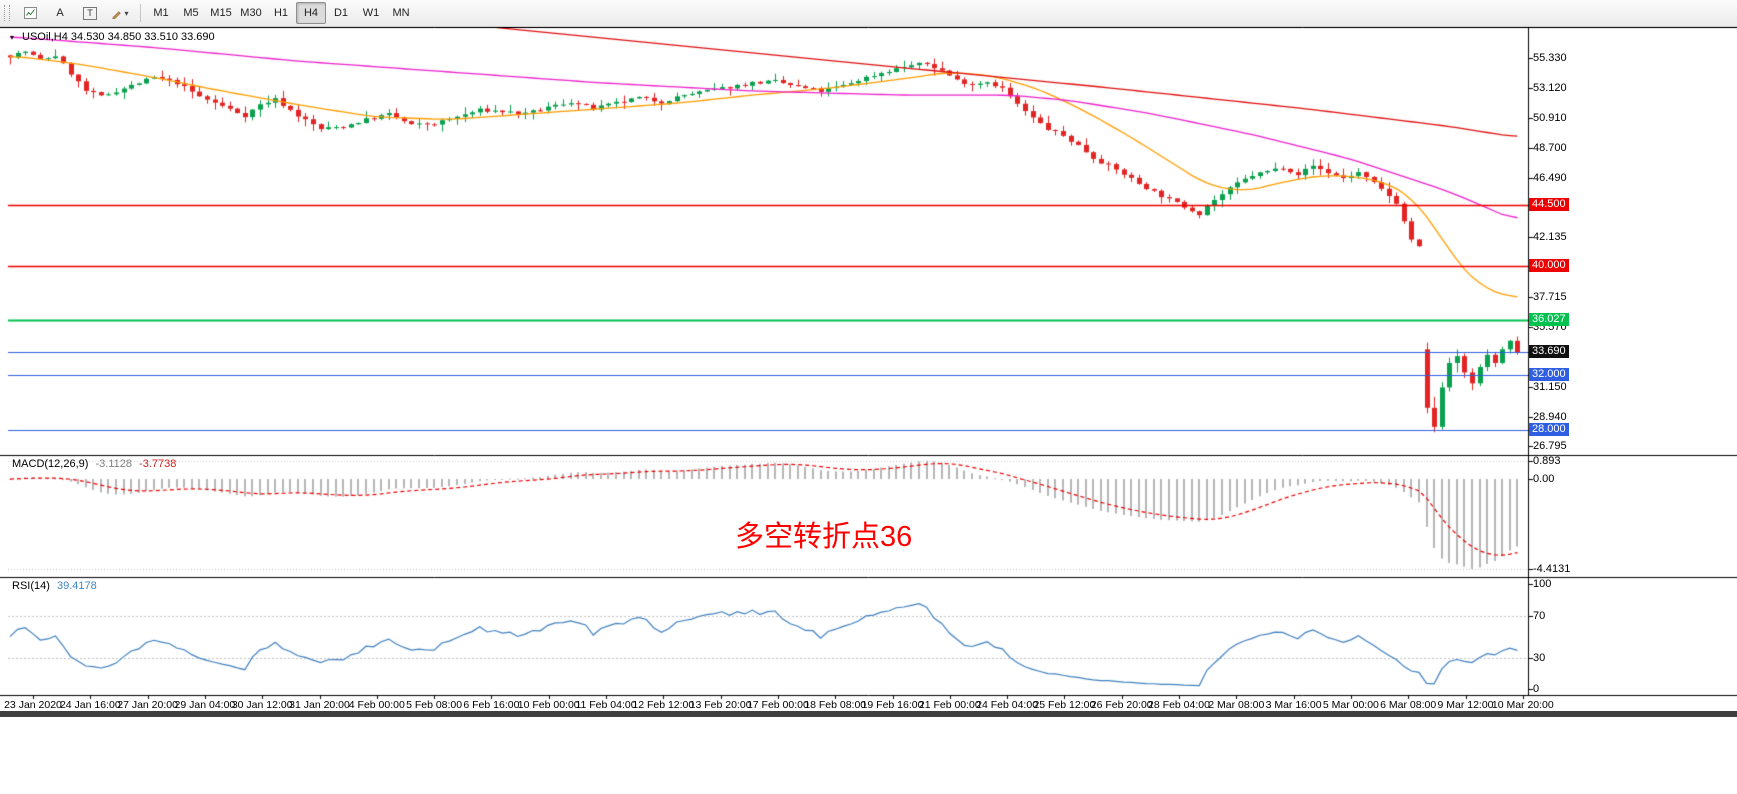  What do you see at coordinates (1550, 118) in the screenshot?
I see `price-tick-label: 50.910` at bounding box center [1550, 118].